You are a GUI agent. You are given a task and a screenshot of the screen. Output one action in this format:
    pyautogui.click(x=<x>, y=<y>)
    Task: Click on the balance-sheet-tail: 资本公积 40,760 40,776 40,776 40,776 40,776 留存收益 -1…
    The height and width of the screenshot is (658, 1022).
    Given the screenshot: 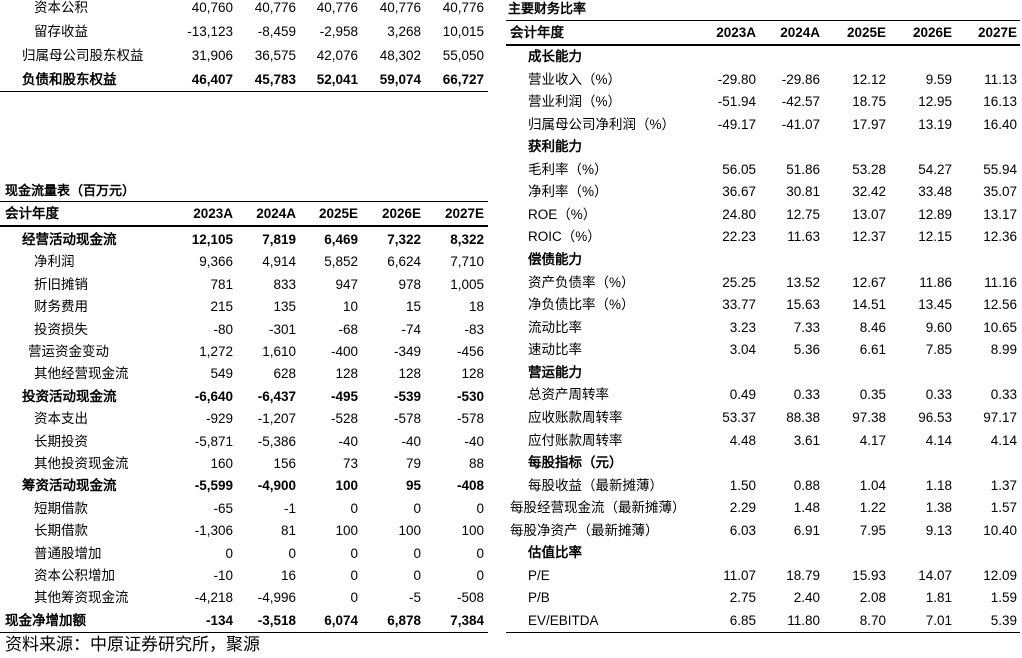 What is the action you would take?
    pyautogui.click(x=245, y=47)
    